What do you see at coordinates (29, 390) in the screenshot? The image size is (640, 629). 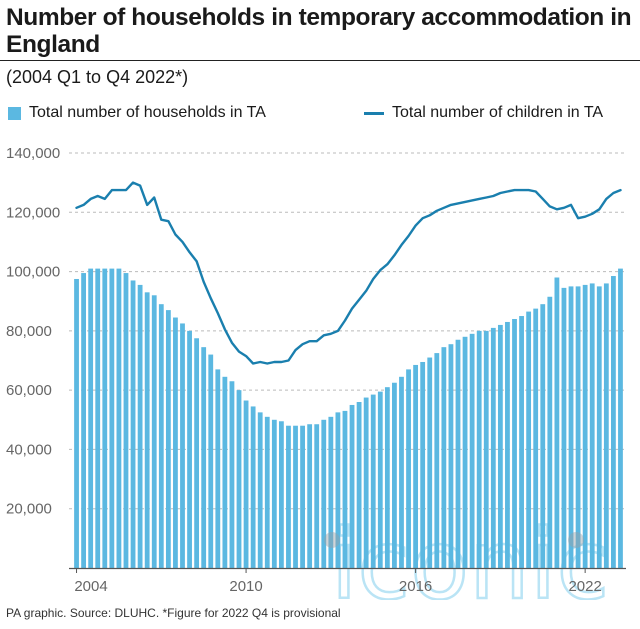 I see `y-tick-label: 60,000` at bounding box center [29, 390].